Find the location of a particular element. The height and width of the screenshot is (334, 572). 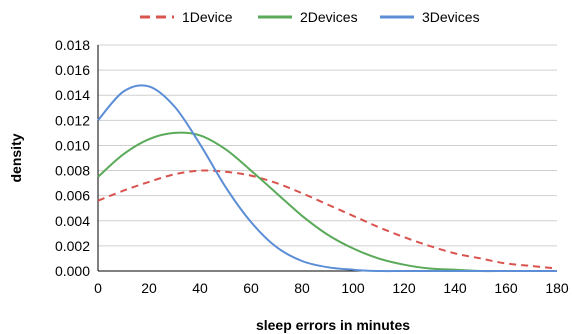

x-tick-label: 180 is located at coordinates (557, 288).